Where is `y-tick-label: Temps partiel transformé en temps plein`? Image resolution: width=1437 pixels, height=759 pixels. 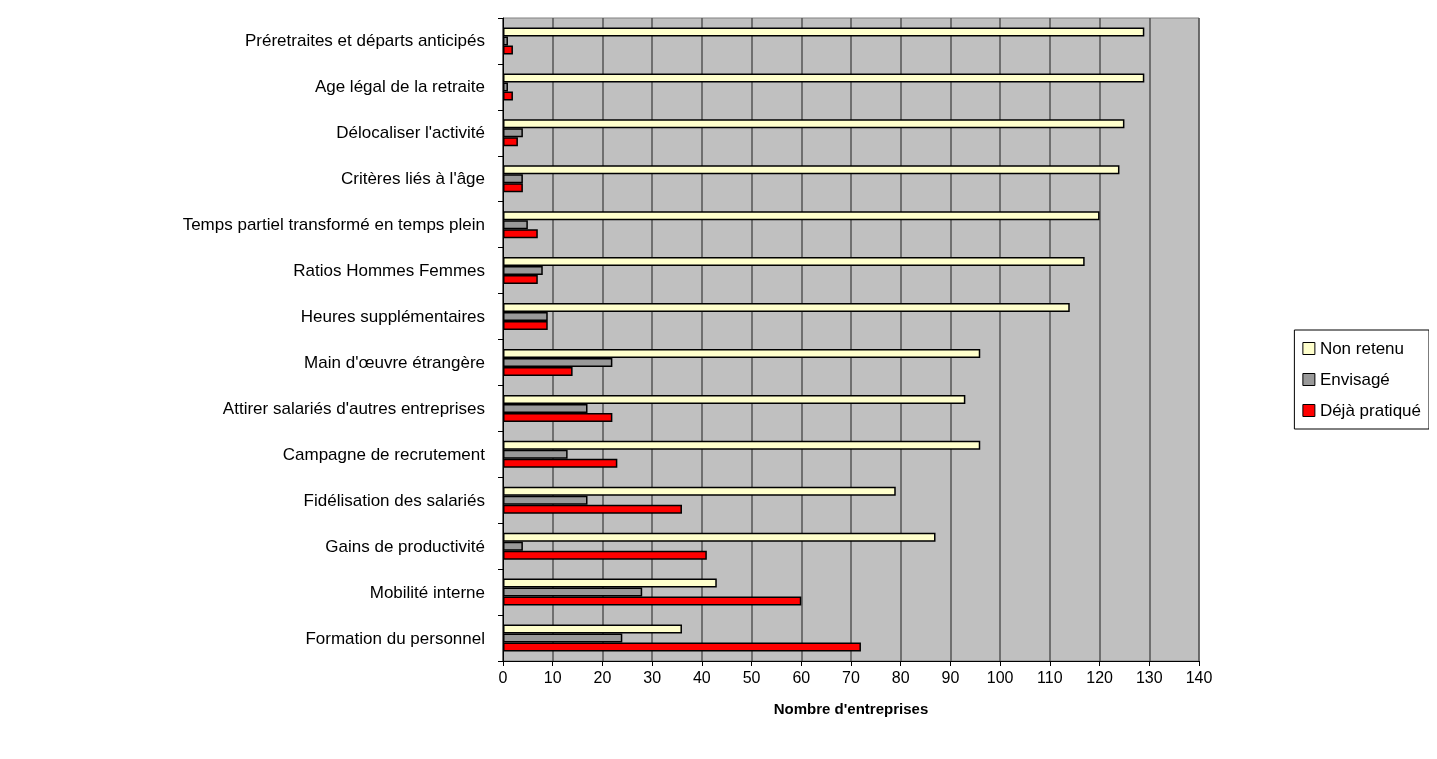
y-tick-label: Temps partiel transformé en temps plein is located at coordinates (333, 225).